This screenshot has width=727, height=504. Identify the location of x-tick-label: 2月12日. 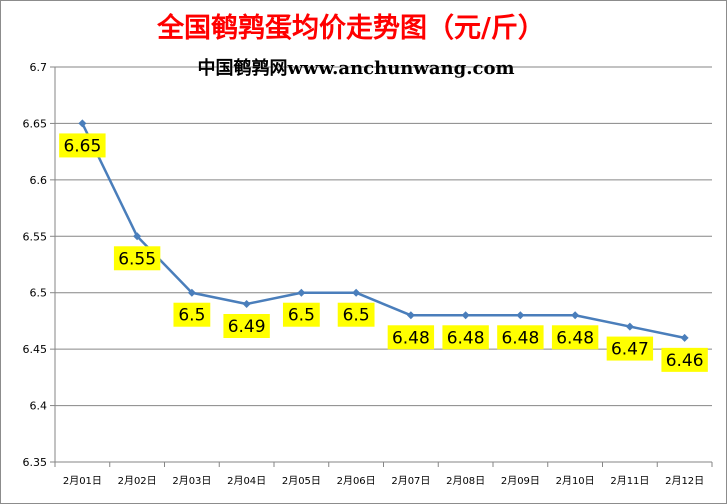
(684, 481).